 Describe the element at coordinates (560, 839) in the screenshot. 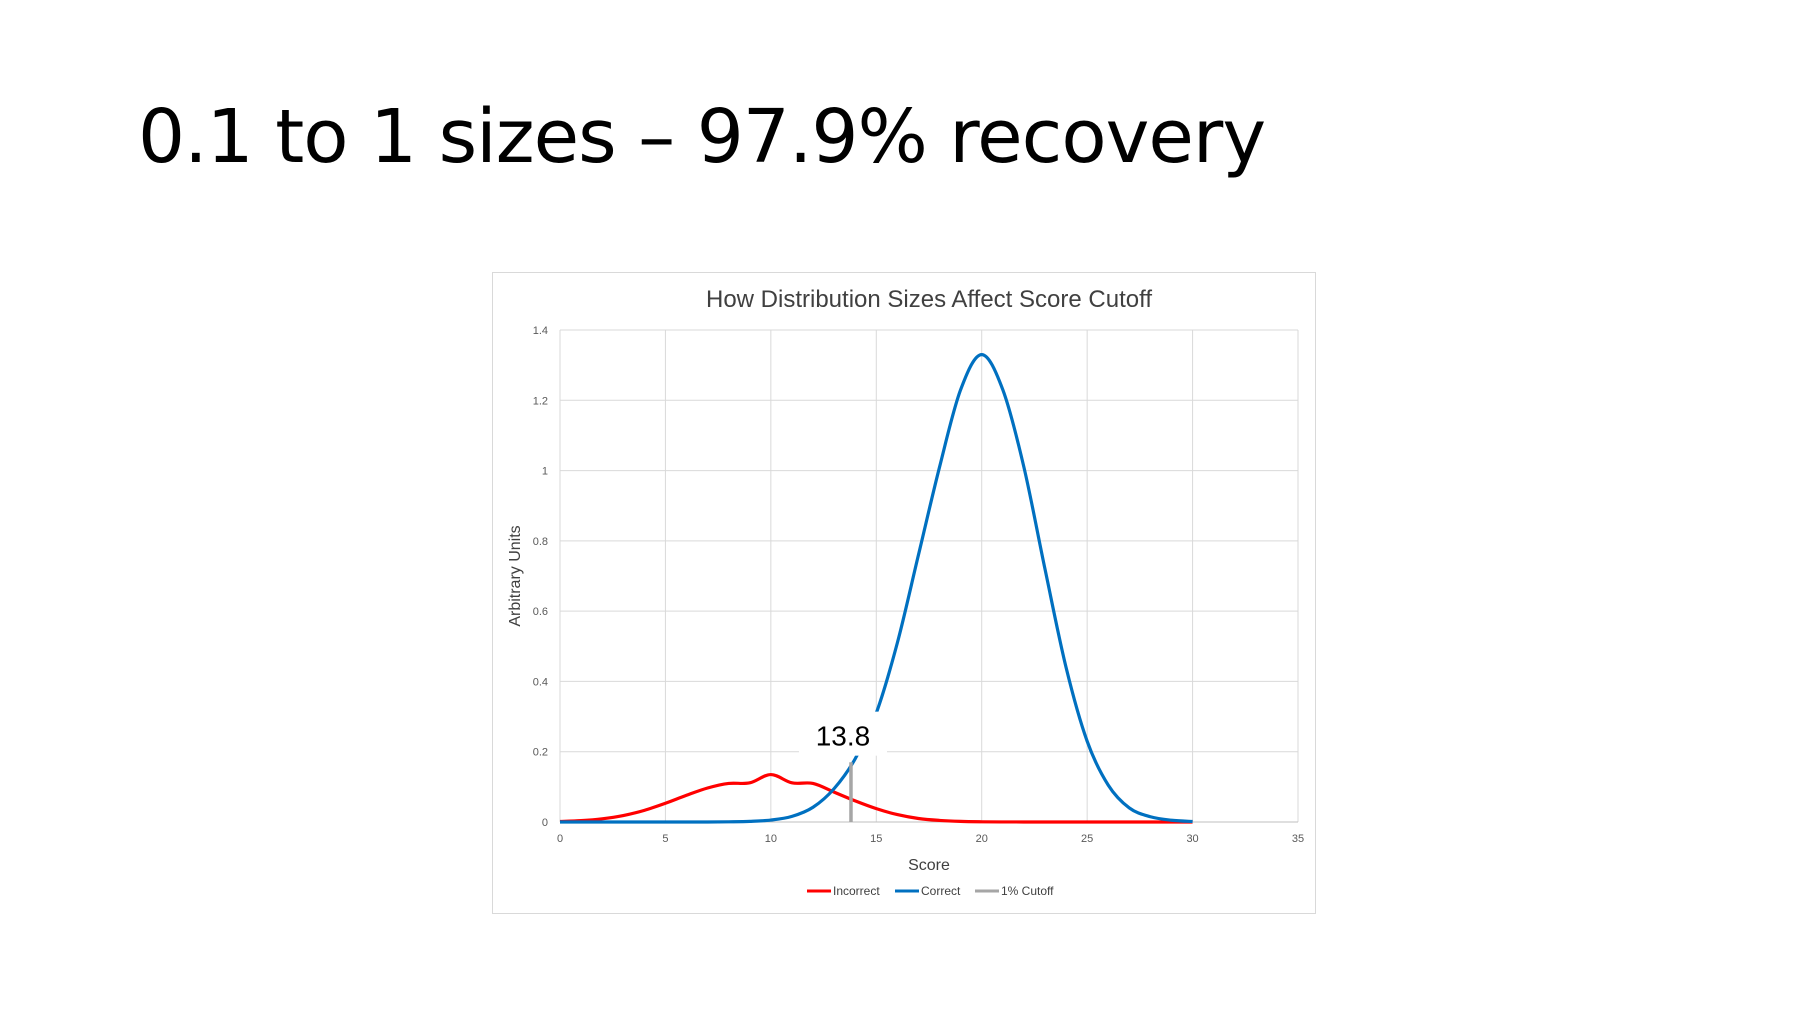

I see `x-tick-label: 0` at that location.